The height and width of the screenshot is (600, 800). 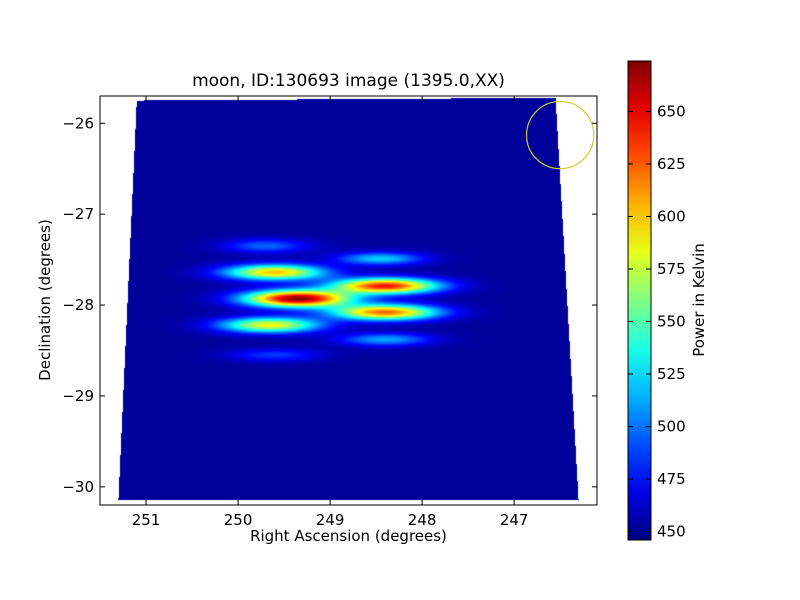 I want to click on colorbar-tick-label: 500, so click(x=671, y=427).